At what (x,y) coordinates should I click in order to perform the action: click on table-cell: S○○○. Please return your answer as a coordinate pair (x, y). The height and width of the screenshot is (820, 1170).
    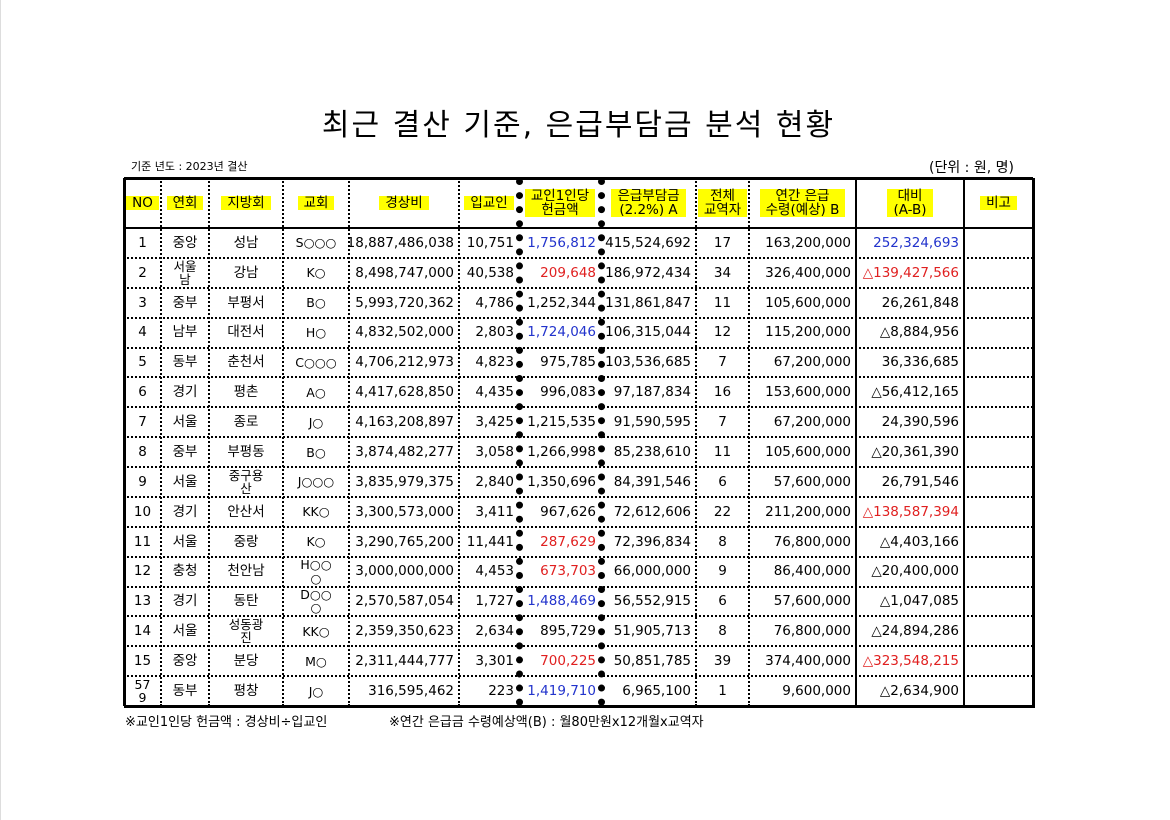
    Looking at the image, I should click on (316, 243).